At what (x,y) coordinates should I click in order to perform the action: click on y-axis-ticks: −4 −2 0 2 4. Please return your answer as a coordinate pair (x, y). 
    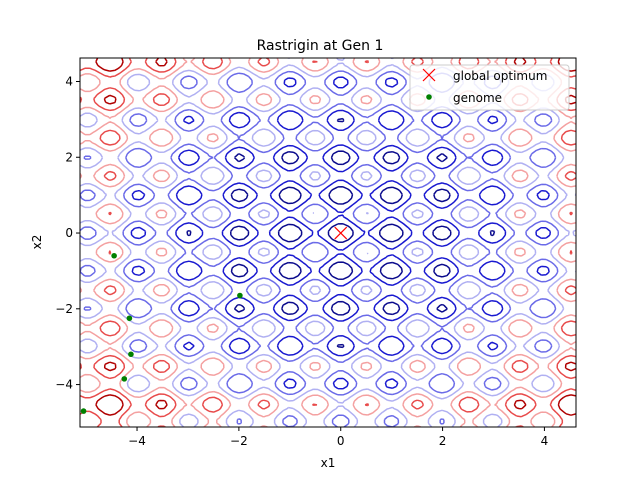
    Looking at the image, I should click on (67, 233).